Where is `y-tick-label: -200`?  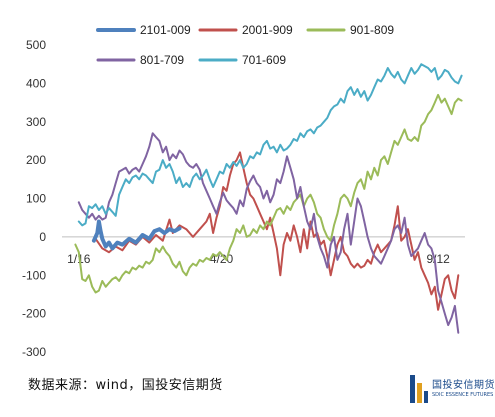
y-tick-label: -200 is located at coordinates (34, 314).